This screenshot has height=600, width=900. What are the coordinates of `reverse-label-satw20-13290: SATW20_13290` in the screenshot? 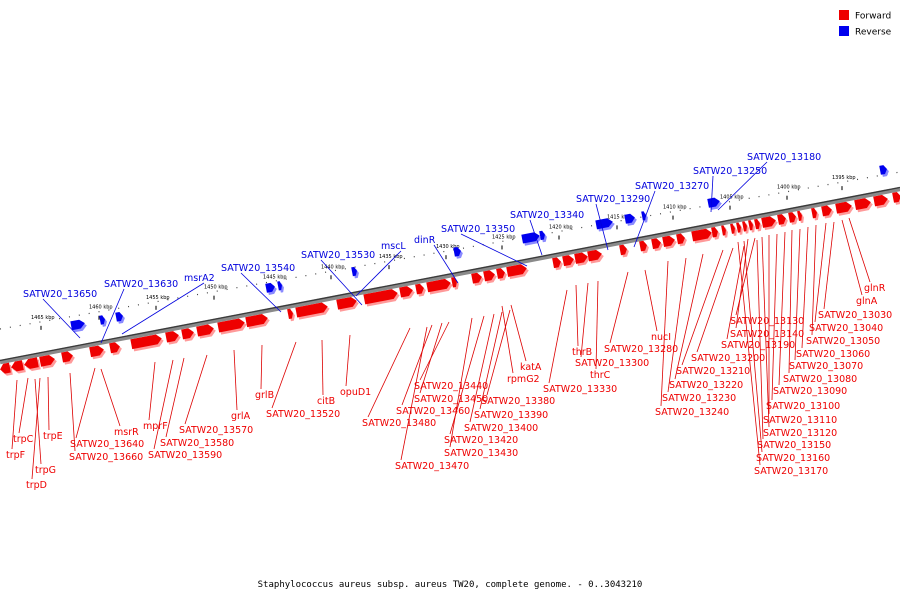 It's located at (613, 222).